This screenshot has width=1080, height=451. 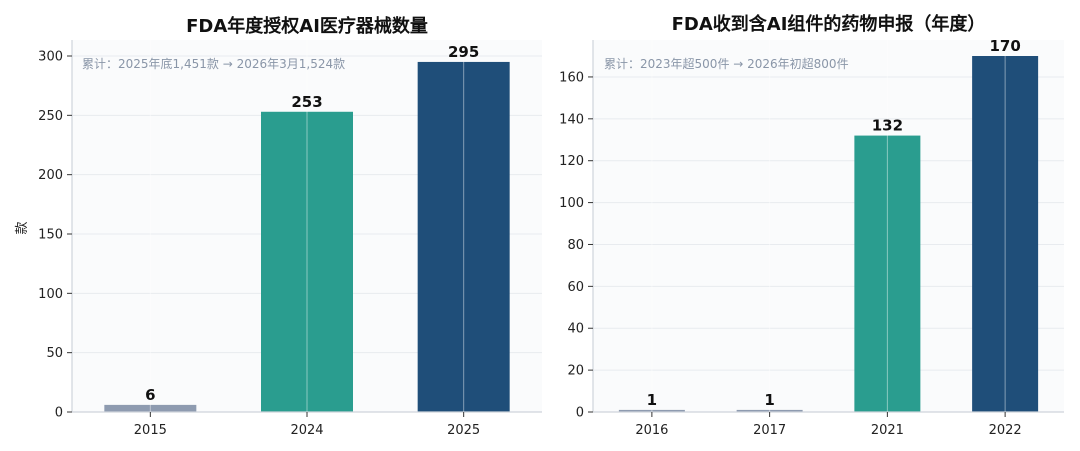 I want to click on x-tick-label: 2024, so click(x=306, y=430).